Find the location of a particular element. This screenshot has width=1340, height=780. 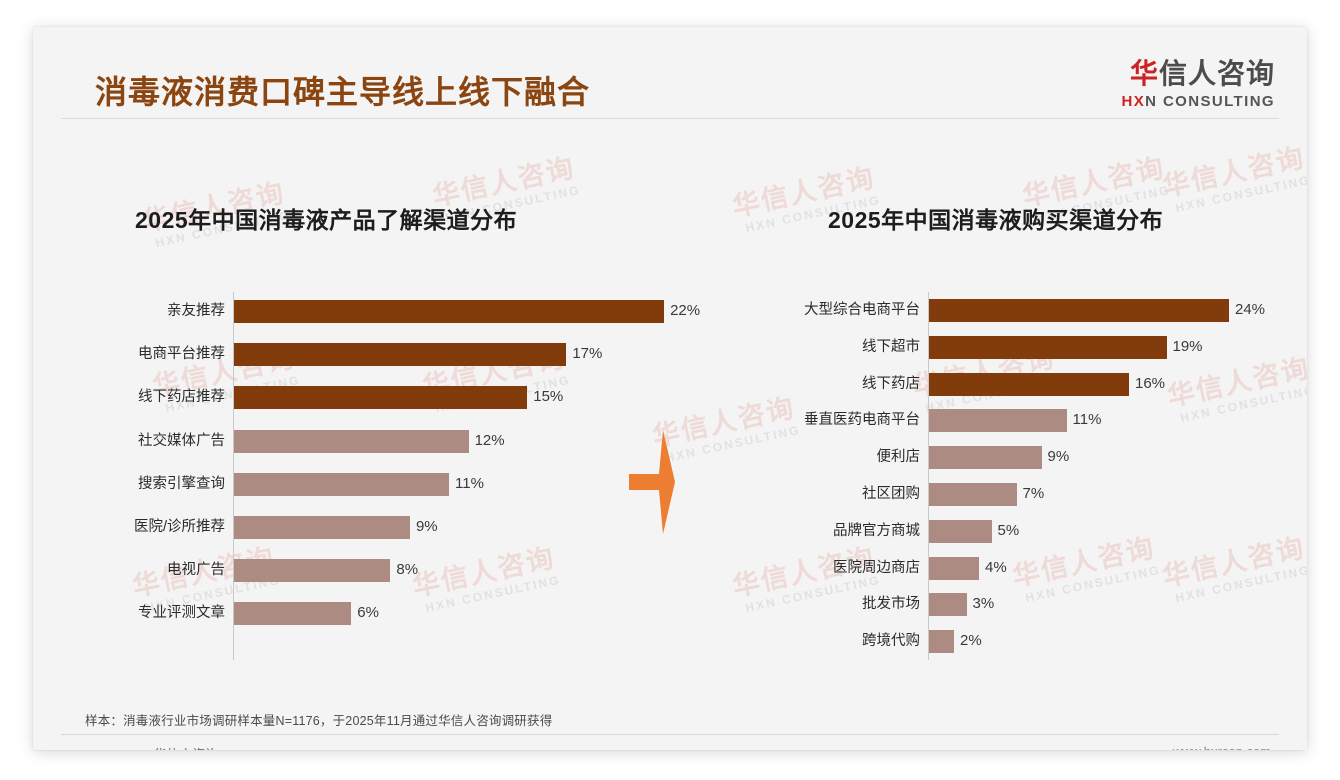

bar-row: 品牌官方商城 5% is located at coordinates (1013, 531).